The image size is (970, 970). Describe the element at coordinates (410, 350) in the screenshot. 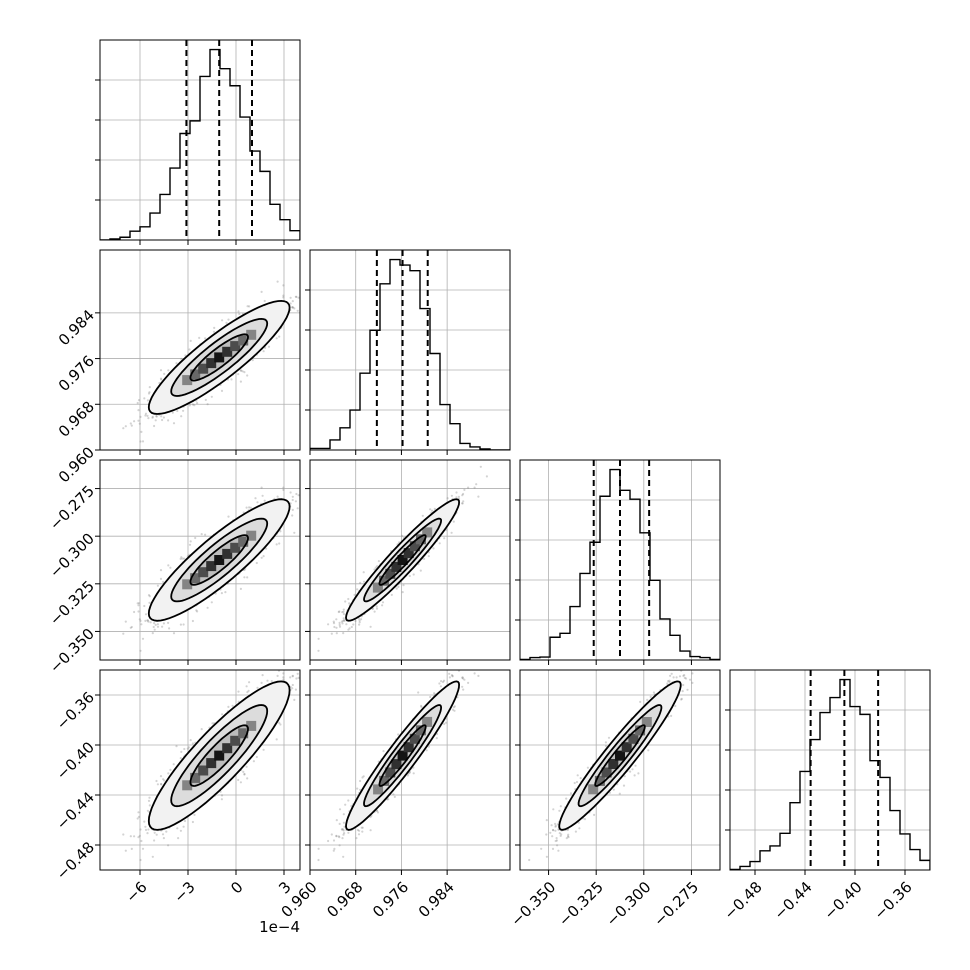

I see `axis-frame` at that location.